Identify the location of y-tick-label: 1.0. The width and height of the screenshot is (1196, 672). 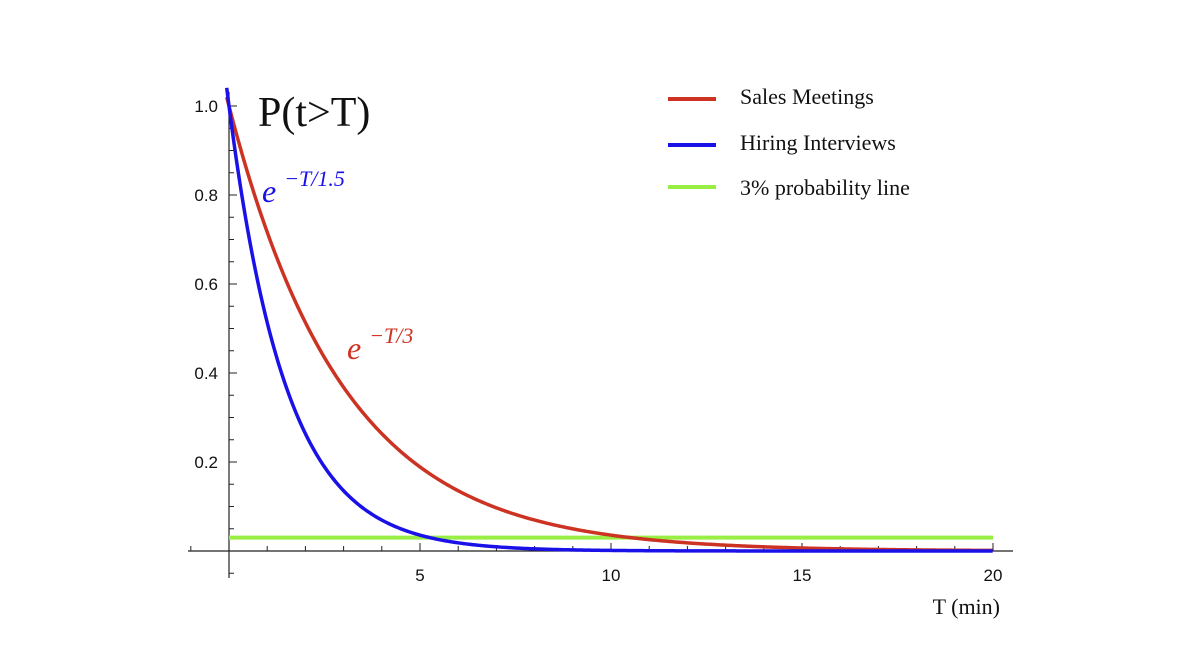
(206, 106).